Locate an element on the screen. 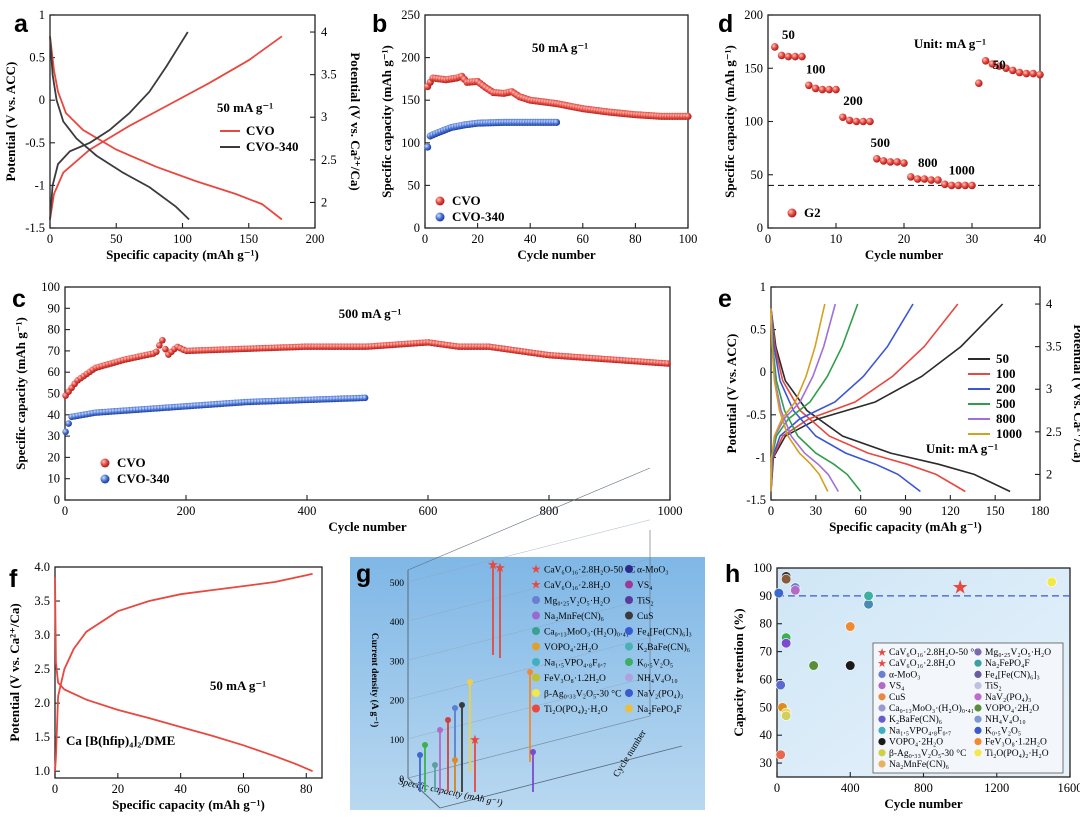 The image size is (1080, 817). legend-label: 800 is located at coordinates (1006, 418).